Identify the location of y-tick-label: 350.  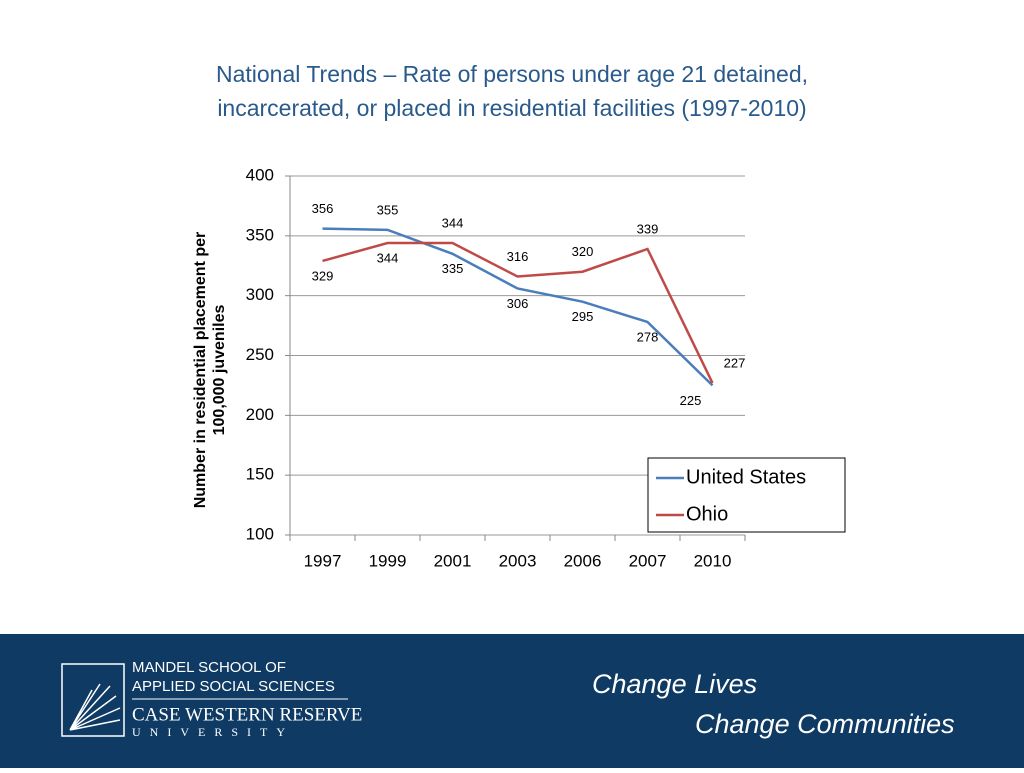
(260, 234).